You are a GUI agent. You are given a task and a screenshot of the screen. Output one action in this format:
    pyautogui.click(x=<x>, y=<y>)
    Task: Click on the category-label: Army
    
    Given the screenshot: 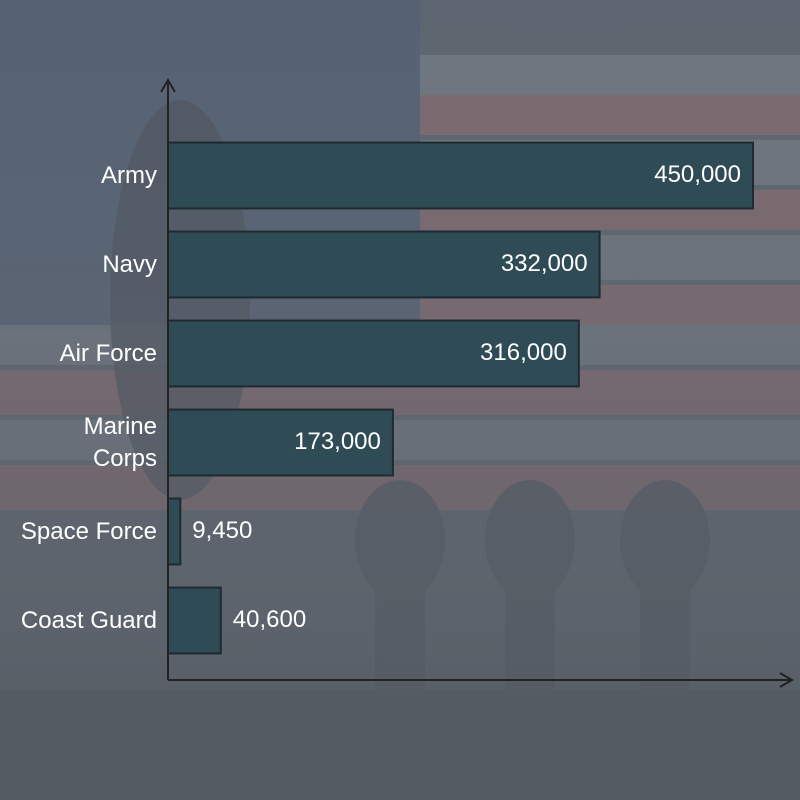 What is the action you would take?
    pyautogui.click(x=129, y=175)
    